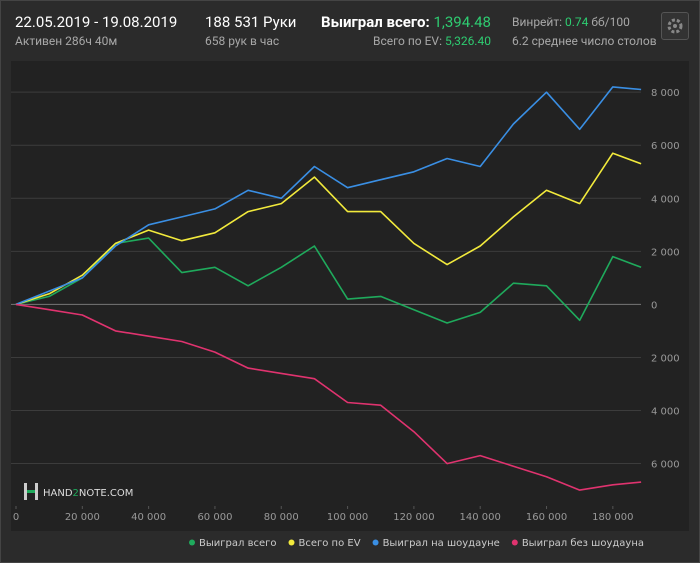 The width and height of the screenshot is (700, 563). I want to click on x-tick-label: 180 000, so click(612, 517).